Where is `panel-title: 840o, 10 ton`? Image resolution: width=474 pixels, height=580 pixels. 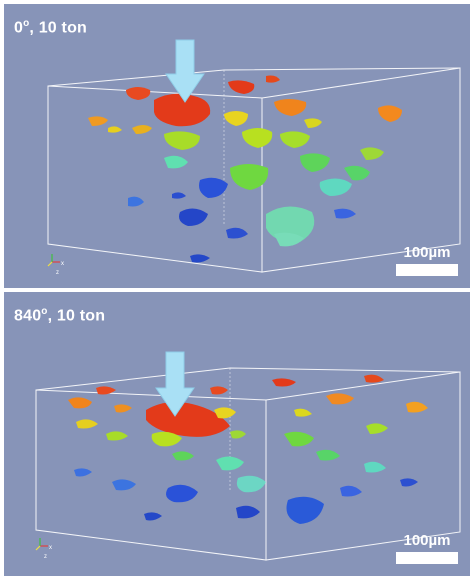 panel-title: 840o, 10 ton is located at coordinates (60, 315).